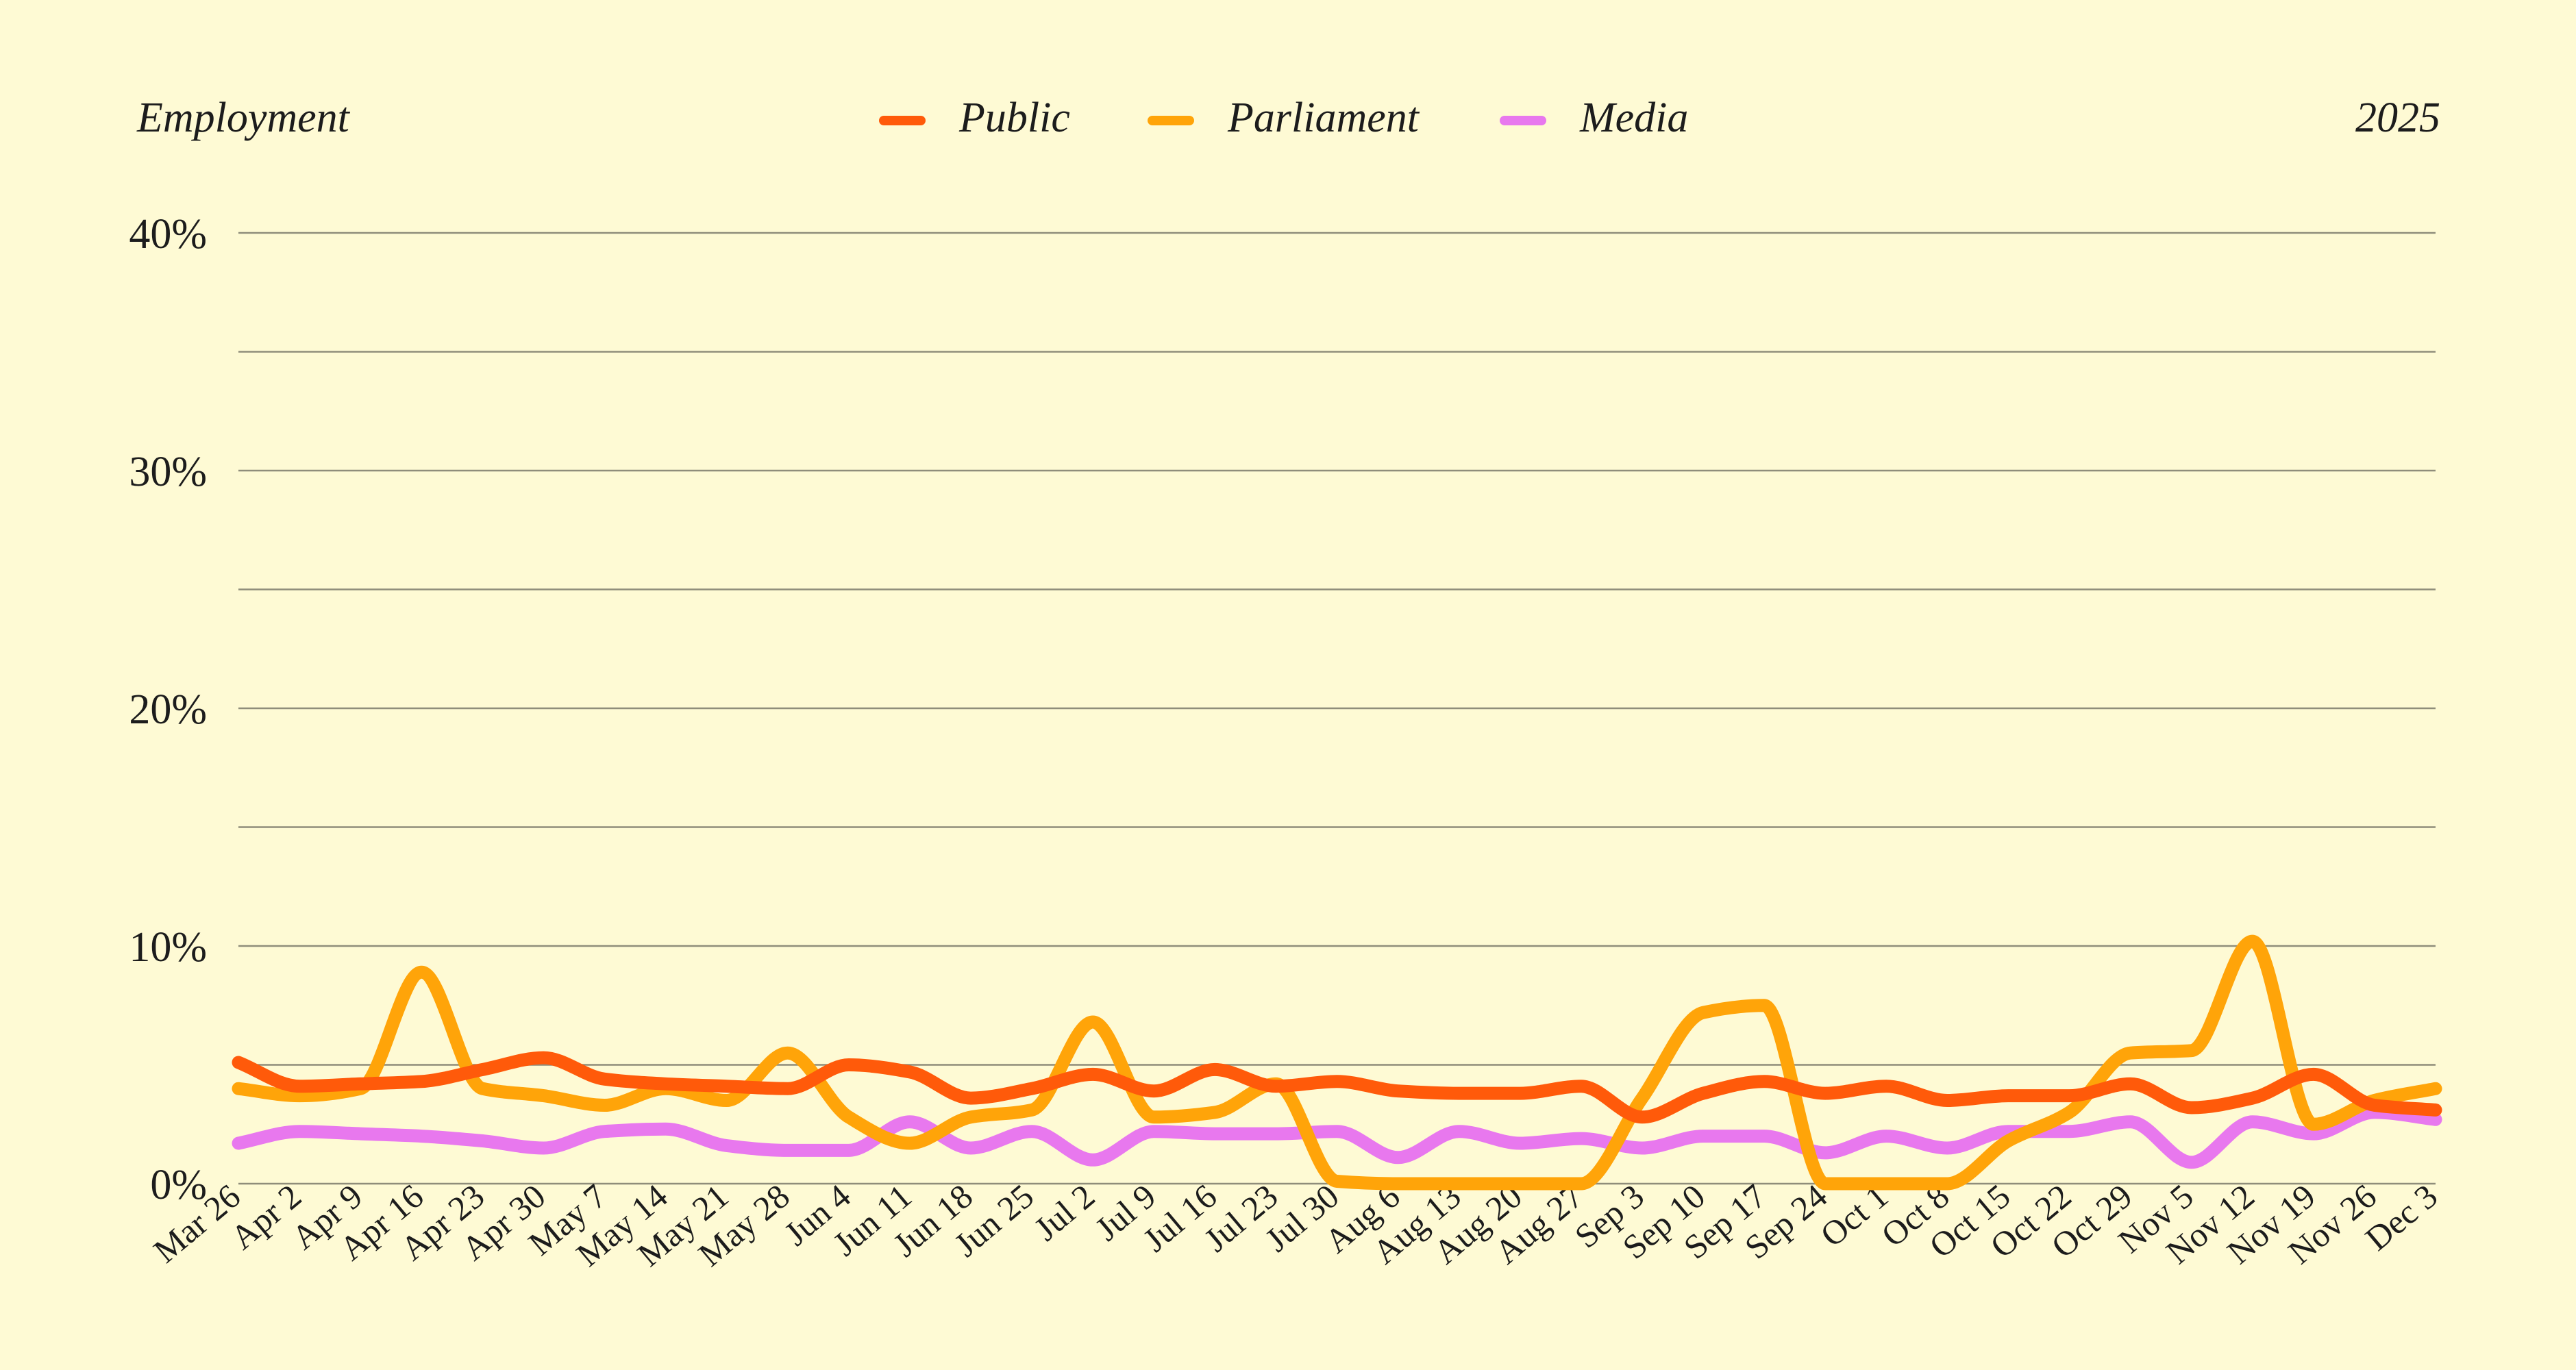  What do you see at coordinates (168, 234) in the screenshot?
I see `y-tick-label: 40%` at bounding box center [168, 234].